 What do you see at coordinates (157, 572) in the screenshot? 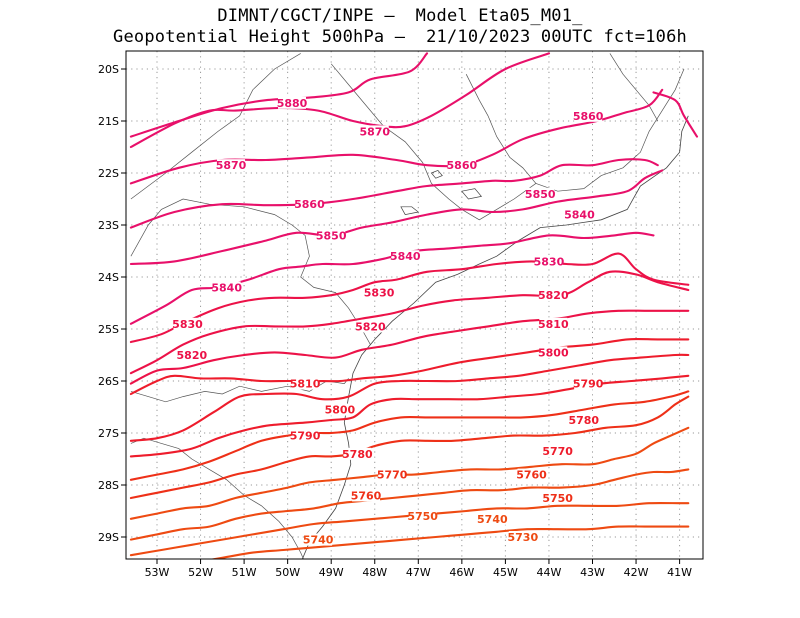
I see `lon-tick-label: 53W` at bounding box center [157, 572].